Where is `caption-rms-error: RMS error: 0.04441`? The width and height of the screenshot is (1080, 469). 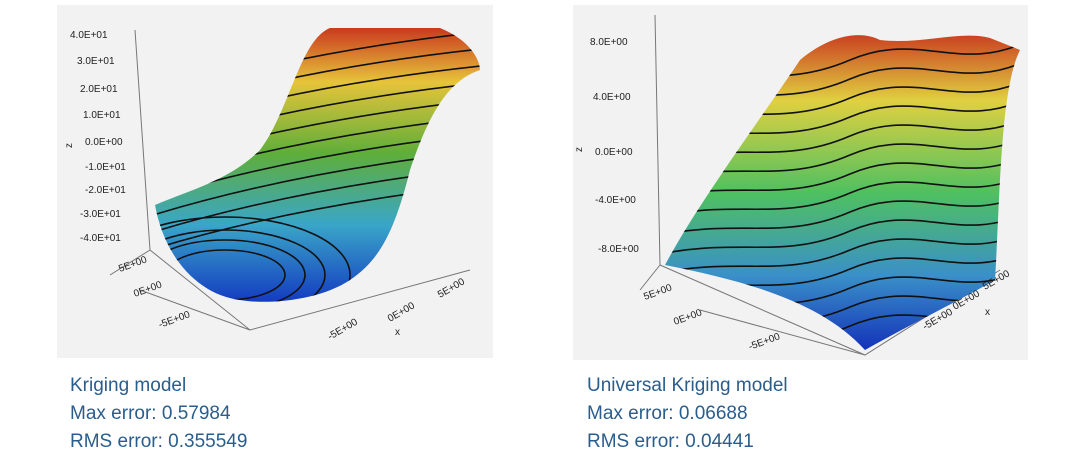 caption-rms-error: RMS error: 0.04441 is located at coordinates (670, 441).